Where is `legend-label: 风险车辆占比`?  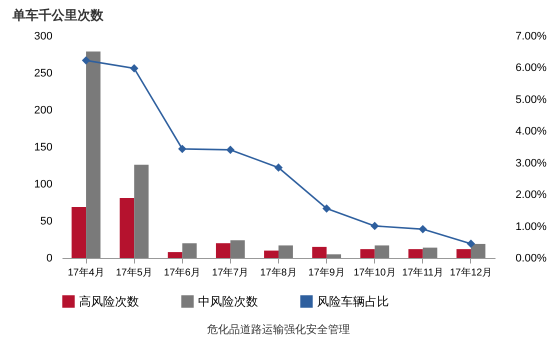 legend-label: 风险车辆占比 is located at coordinates (353, 301).